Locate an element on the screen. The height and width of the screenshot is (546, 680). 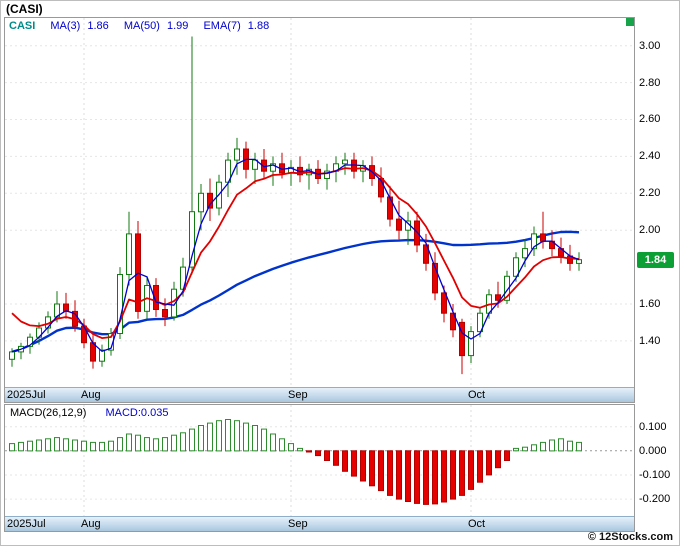
price-axis-label: 2.40 is located at coordinates (650, 156).